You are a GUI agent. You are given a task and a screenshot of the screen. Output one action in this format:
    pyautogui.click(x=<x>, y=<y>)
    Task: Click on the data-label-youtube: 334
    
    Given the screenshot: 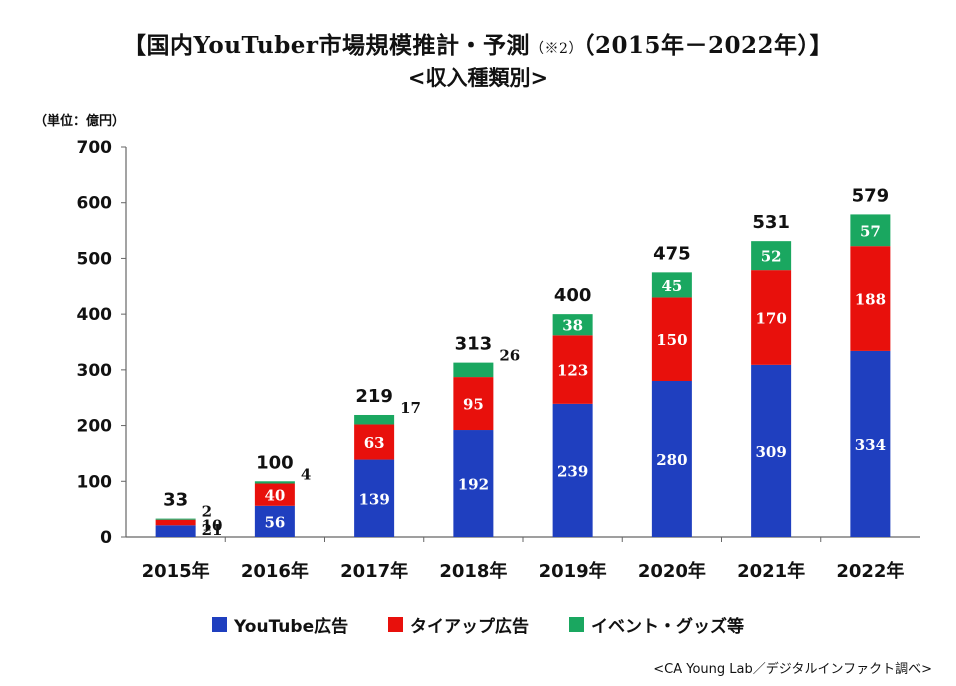 What is the action you would take?
    pyautogui.click(x=870, y=445)
    